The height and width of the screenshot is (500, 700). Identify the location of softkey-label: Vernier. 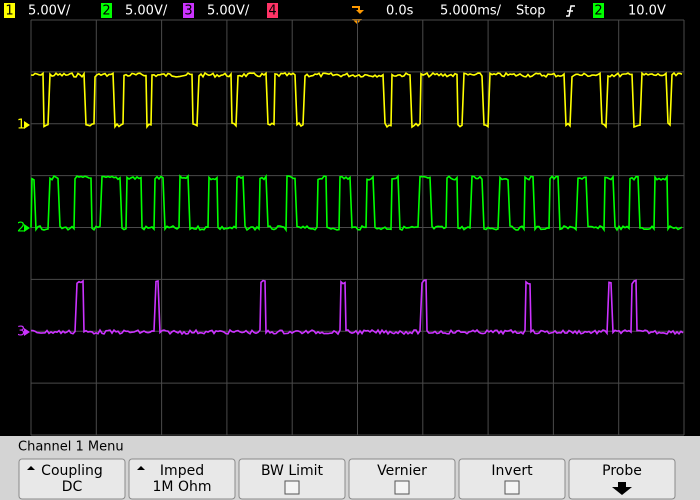
(402, 471).